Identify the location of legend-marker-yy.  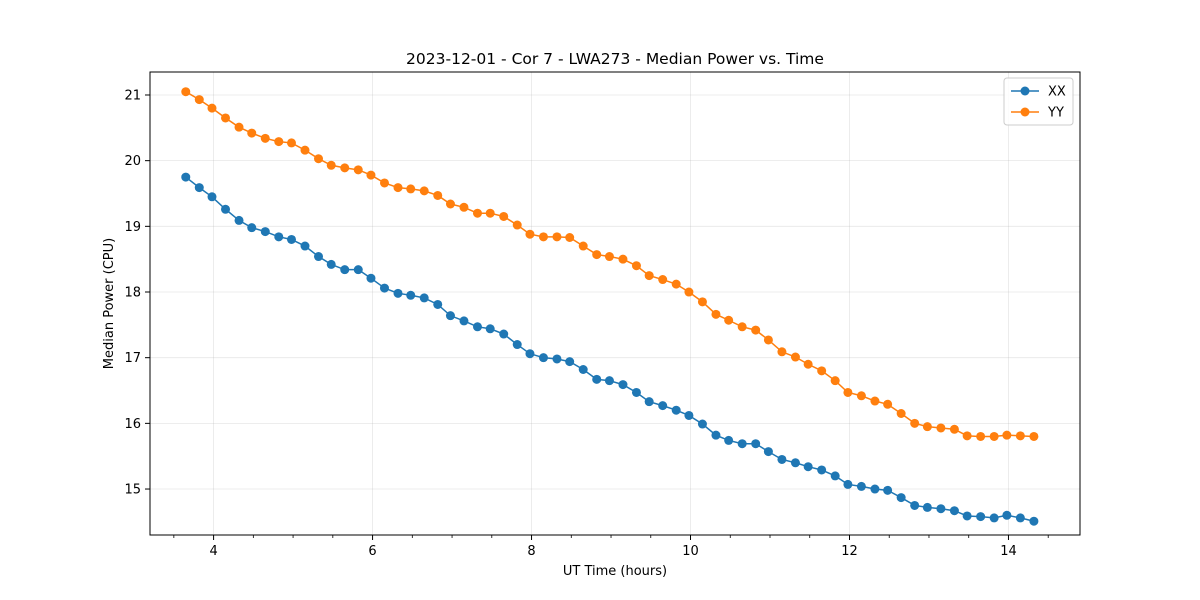
(1025, 112).